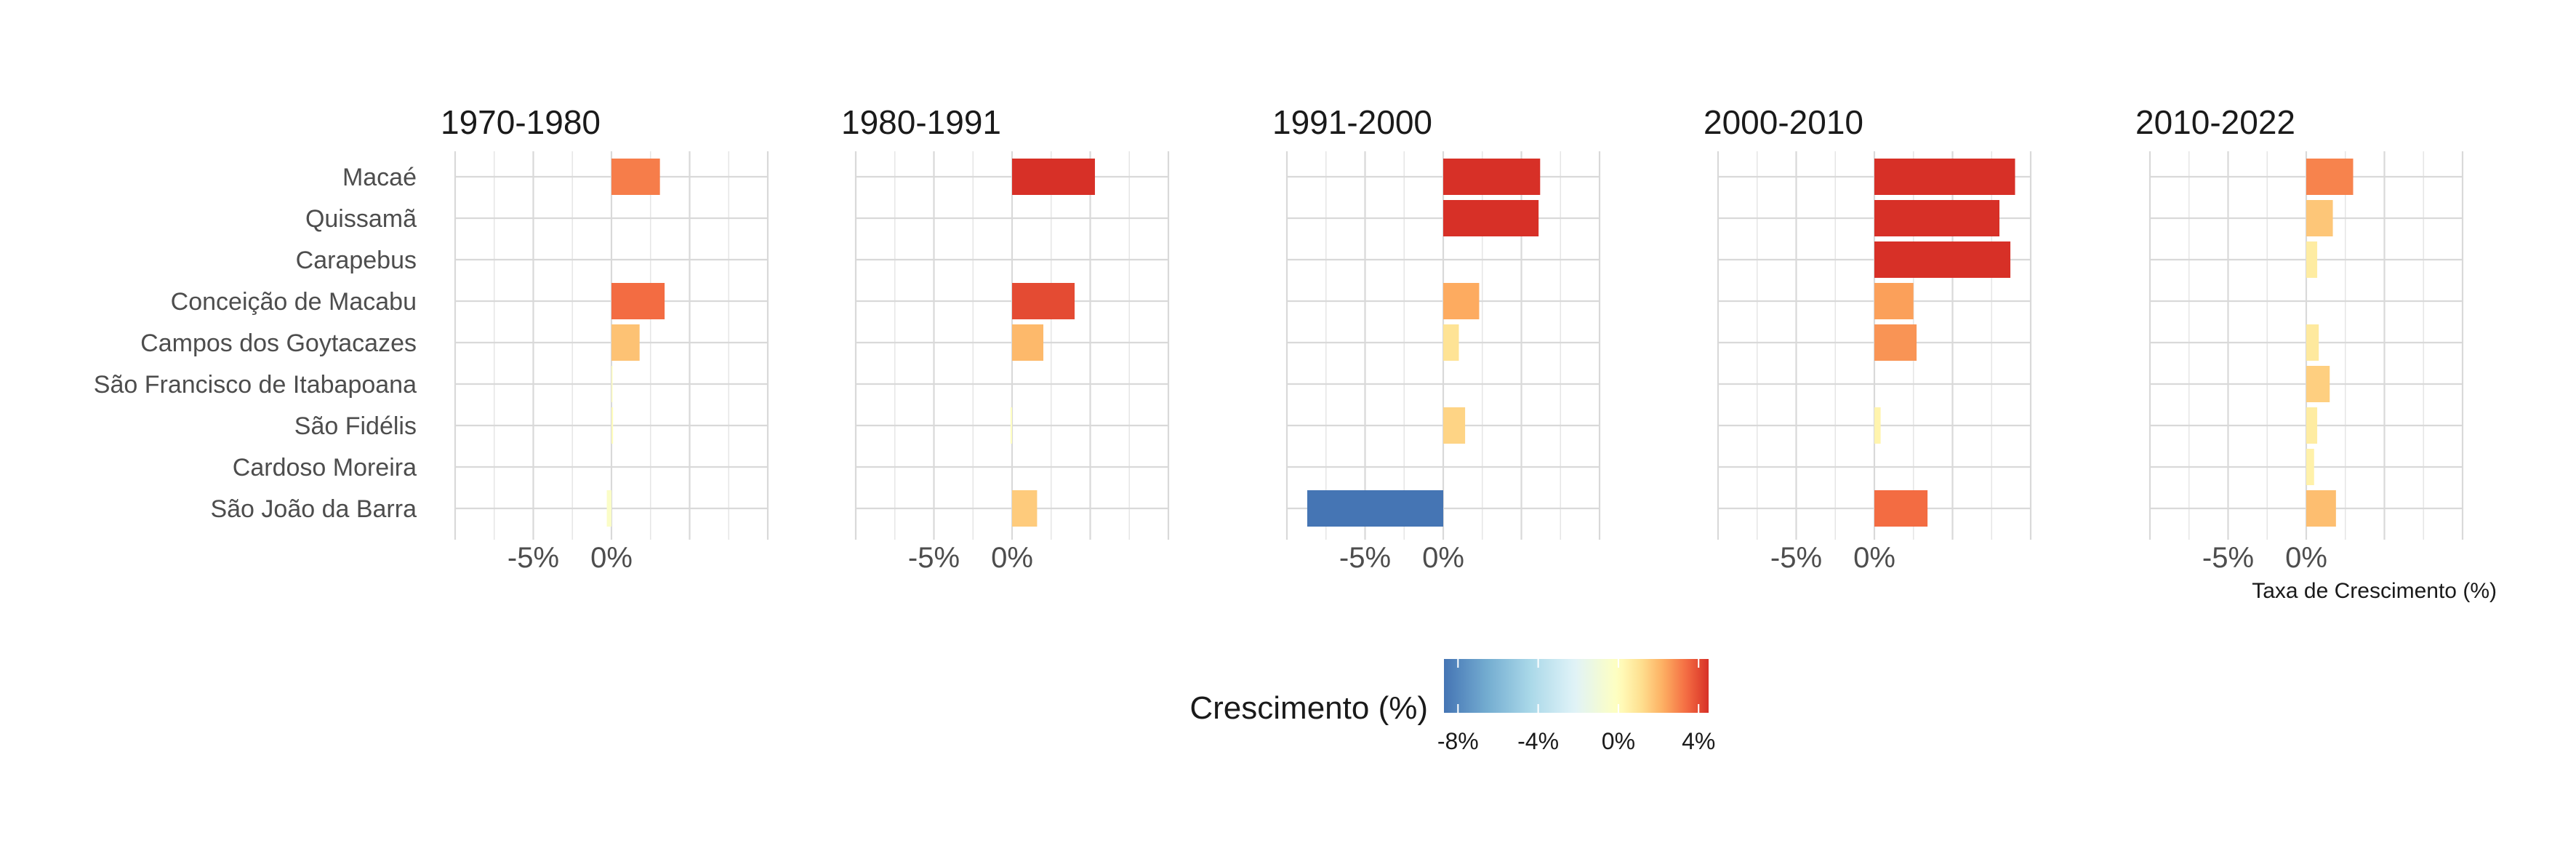  Describe the element at coordinates (1698, 741) in the screenshot. I see `legend-tick-label: 4%` at that location.